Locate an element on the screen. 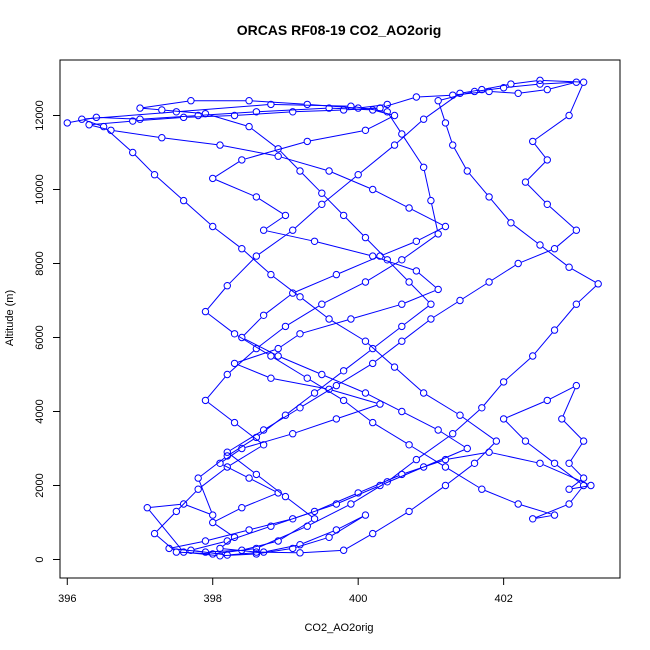  x-axis: 396 398 400 402 is located at coordinates (285, 591).